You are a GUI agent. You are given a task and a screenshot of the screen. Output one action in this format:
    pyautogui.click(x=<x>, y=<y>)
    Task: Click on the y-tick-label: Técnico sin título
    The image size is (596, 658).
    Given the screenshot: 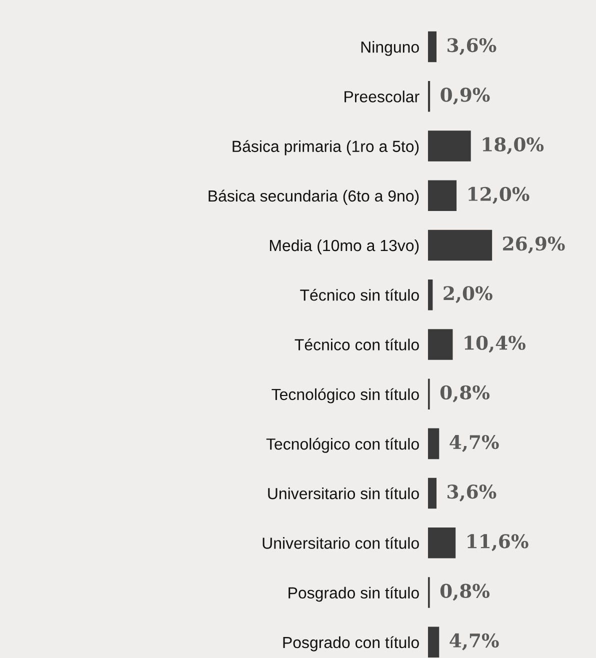 What is the action you would take?
    pyautogui.click(x=359, y=294)
    